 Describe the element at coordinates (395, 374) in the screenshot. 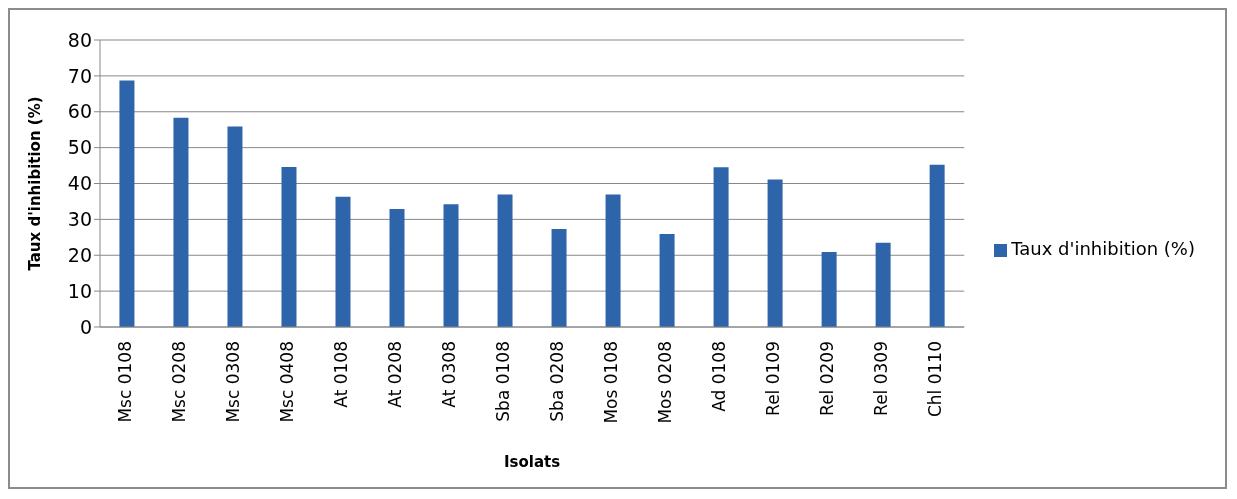

I see `x-tick-label: At 0208` at that location.